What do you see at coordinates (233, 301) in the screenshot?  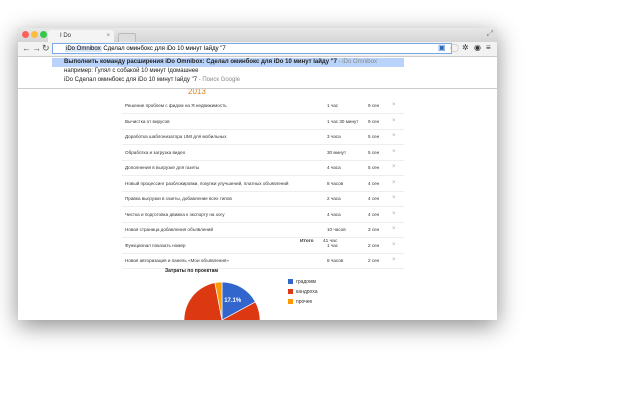 I see `slice-label: 17.1%` at bounding box center [233, 301].